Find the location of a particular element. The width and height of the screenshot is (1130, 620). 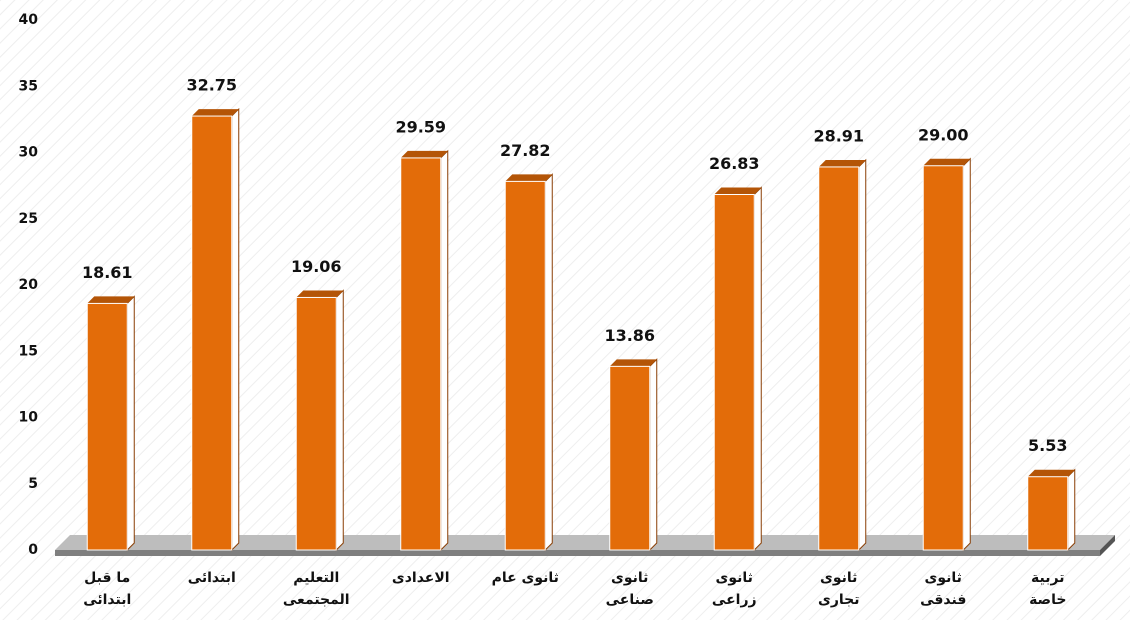

value-label: 27.82 is located at coordinates (525, 150).